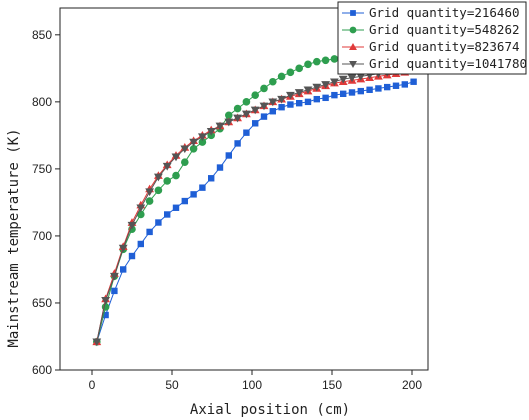 The height and width of the screenshot is (420, 529). Describe the element at coordinates (42, 303) in the screenshot. I see `y-tick-label: 650` at that location.